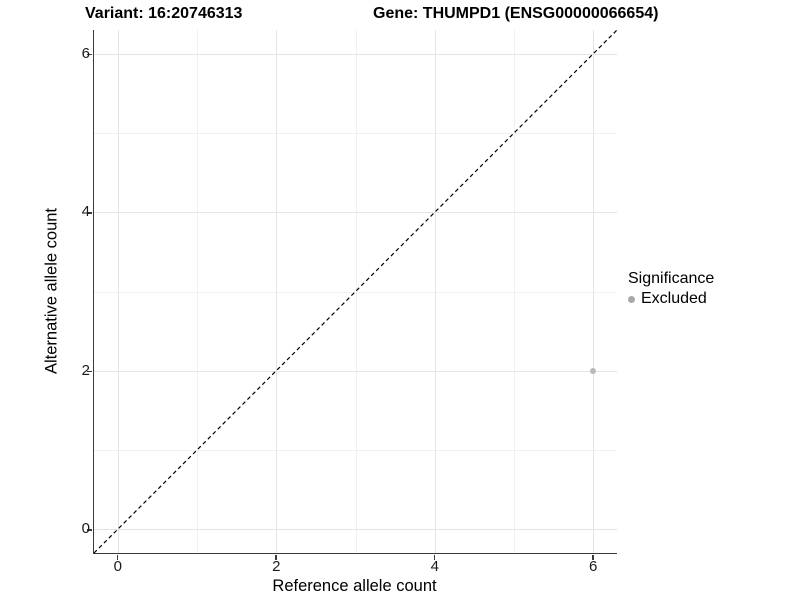 The image size is (800, 600). I want to click on legend-item-label: Excluded, so click(674, 298).